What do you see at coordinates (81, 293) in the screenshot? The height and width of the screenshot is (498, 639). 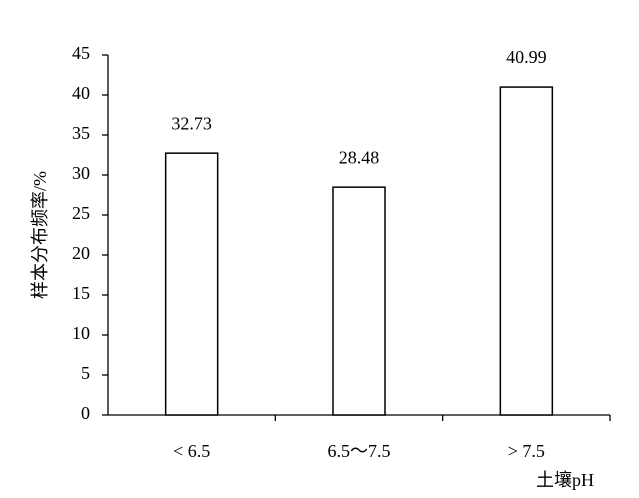 I see `y-tick-label: 15` at bounding box center [81, 293].